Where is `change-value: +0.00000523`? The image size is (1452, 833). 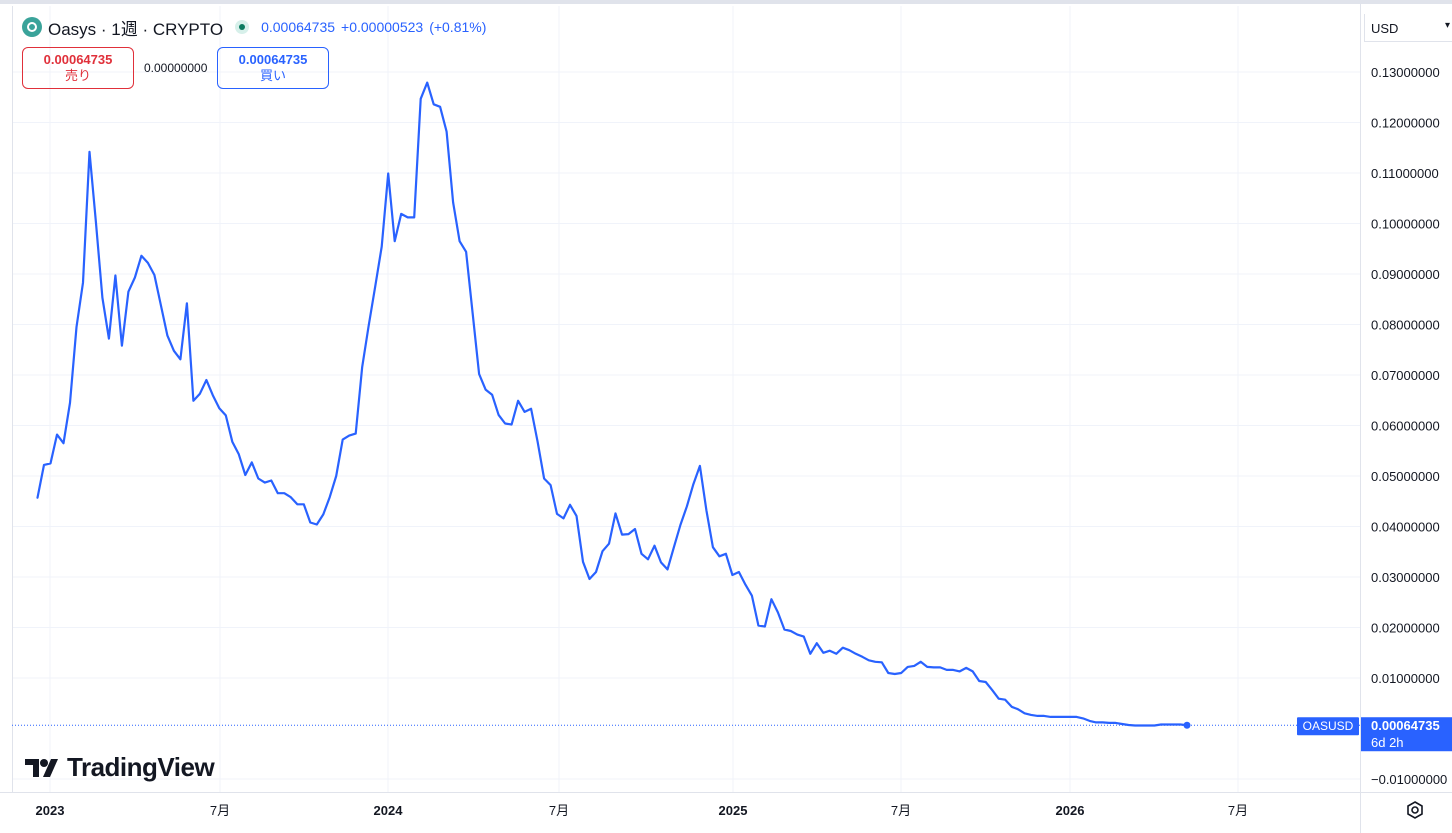
change-value: +0.00000523 is located at coordinates (382, 27).